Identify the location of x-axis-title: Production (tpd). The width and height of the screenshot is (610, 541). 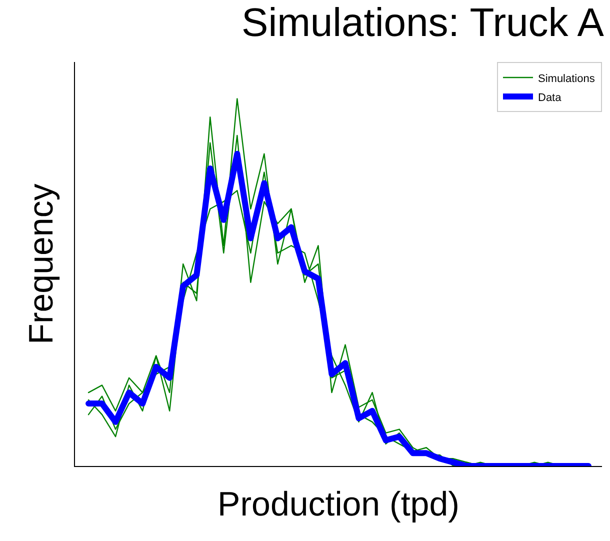
(339, 504).